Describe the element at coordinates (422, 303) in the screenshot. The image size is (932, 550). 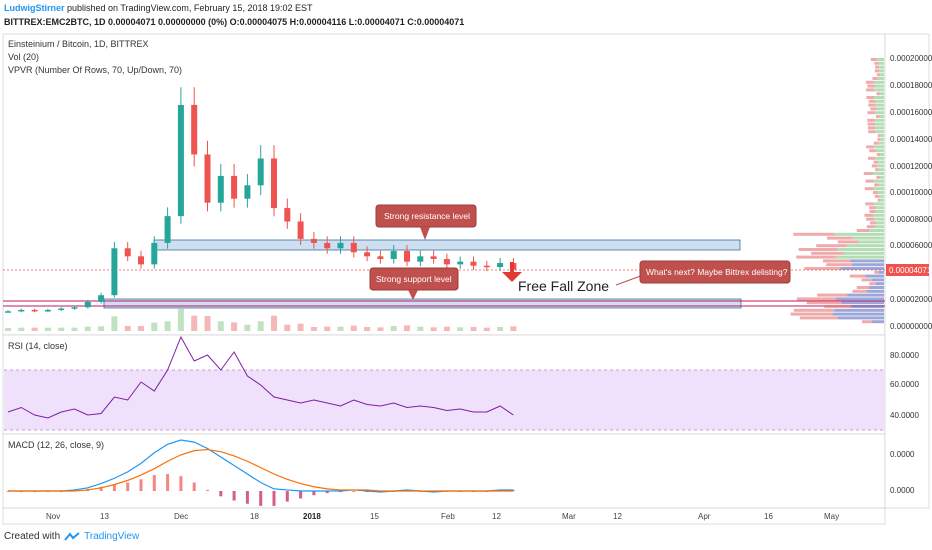
I see `support-zone` at that location.